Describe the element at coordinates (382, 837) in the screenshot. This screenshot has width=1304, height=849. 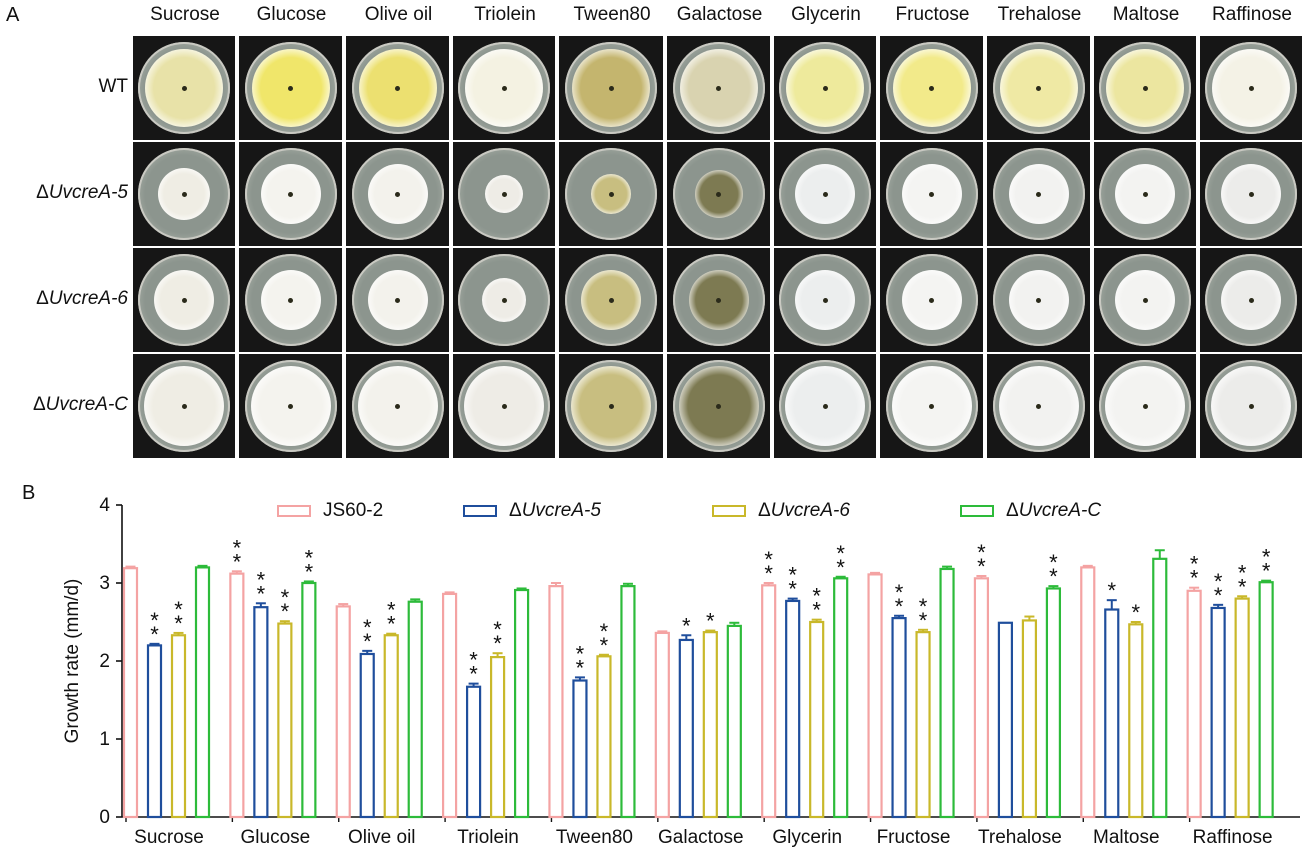
I see `x-tick-label: Olive oil` at that location.